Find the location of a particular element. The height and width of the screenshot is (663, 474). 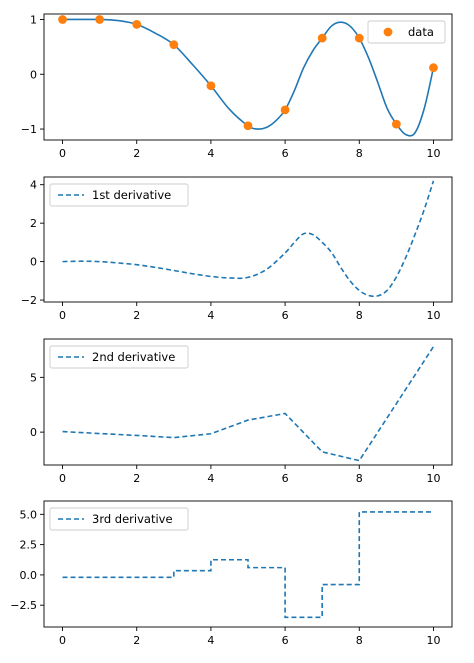

y-tick-label: 2.5 is located at coordinates (29, 545).